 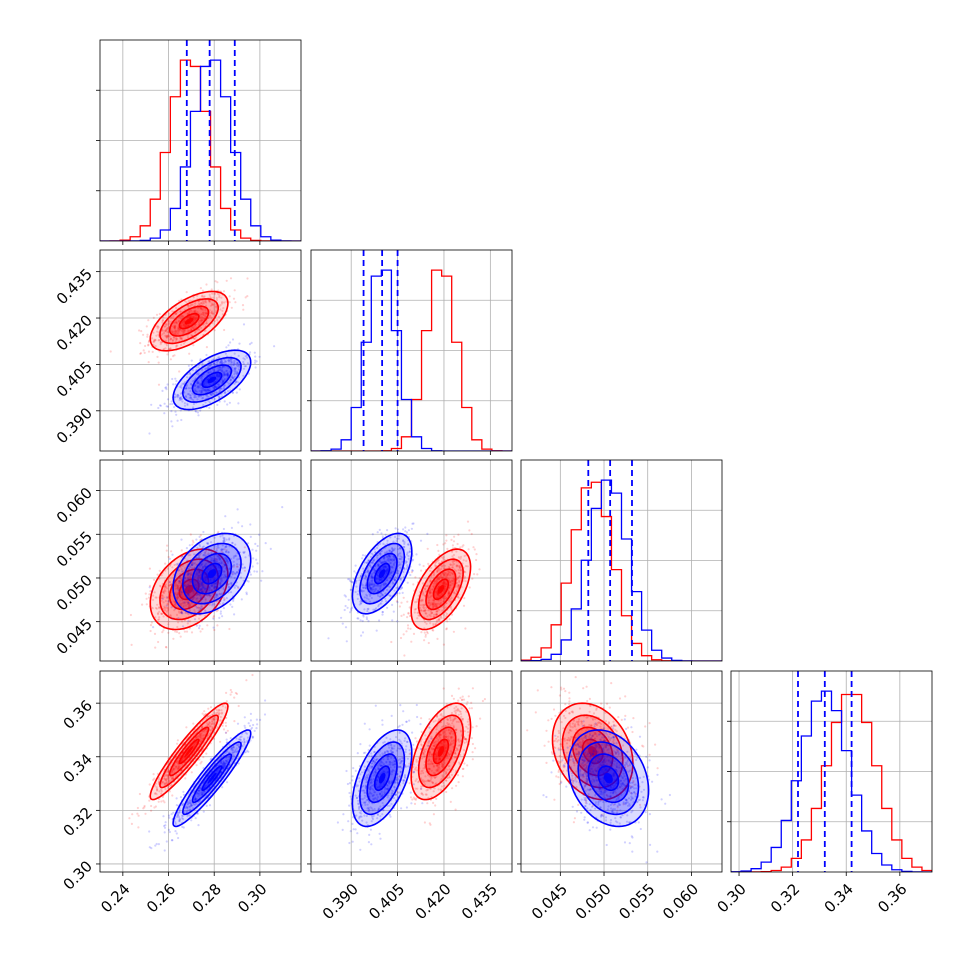 I want to click on contour-line, so click(x=189, y=321).